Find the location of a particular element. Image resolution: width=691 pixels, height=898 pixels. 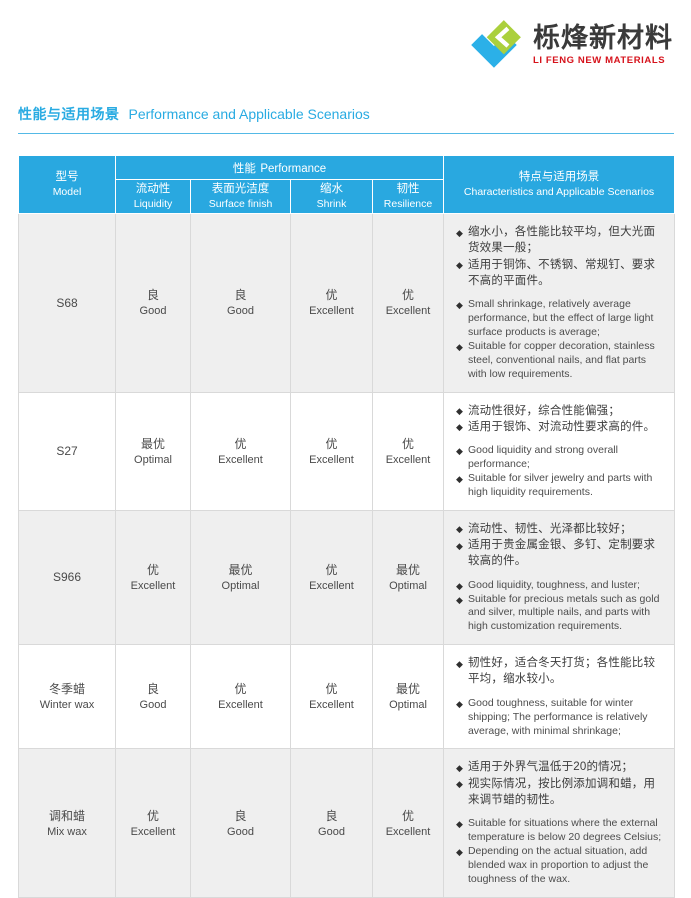

note-item: ◆ 适用于铜饰、不锈钢、常规钉、要求不高的平面件。 is located at coordinates (559, 273).